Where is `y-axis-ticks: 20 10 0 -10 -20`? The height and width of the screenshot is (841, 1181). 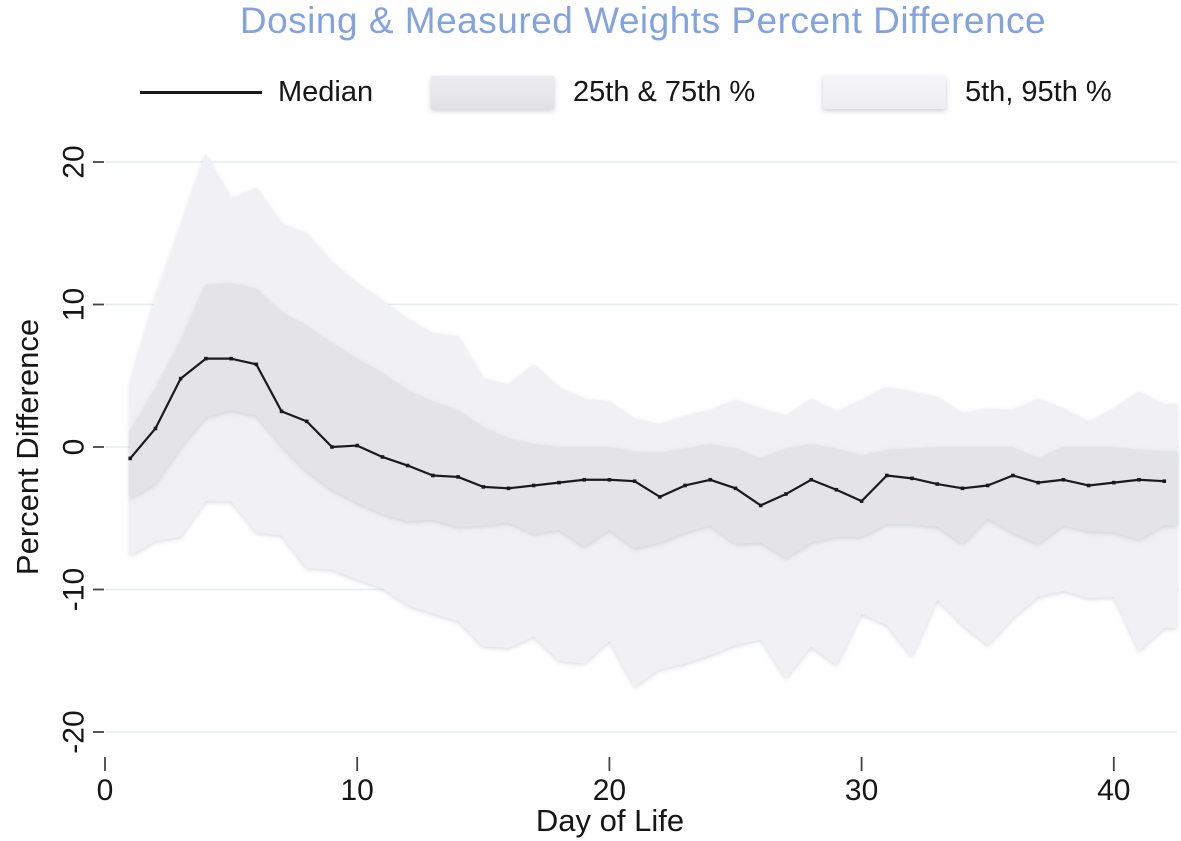
y-axis-ticks: 20 10 0 -10 -20 is located at coordinates (81, 449).